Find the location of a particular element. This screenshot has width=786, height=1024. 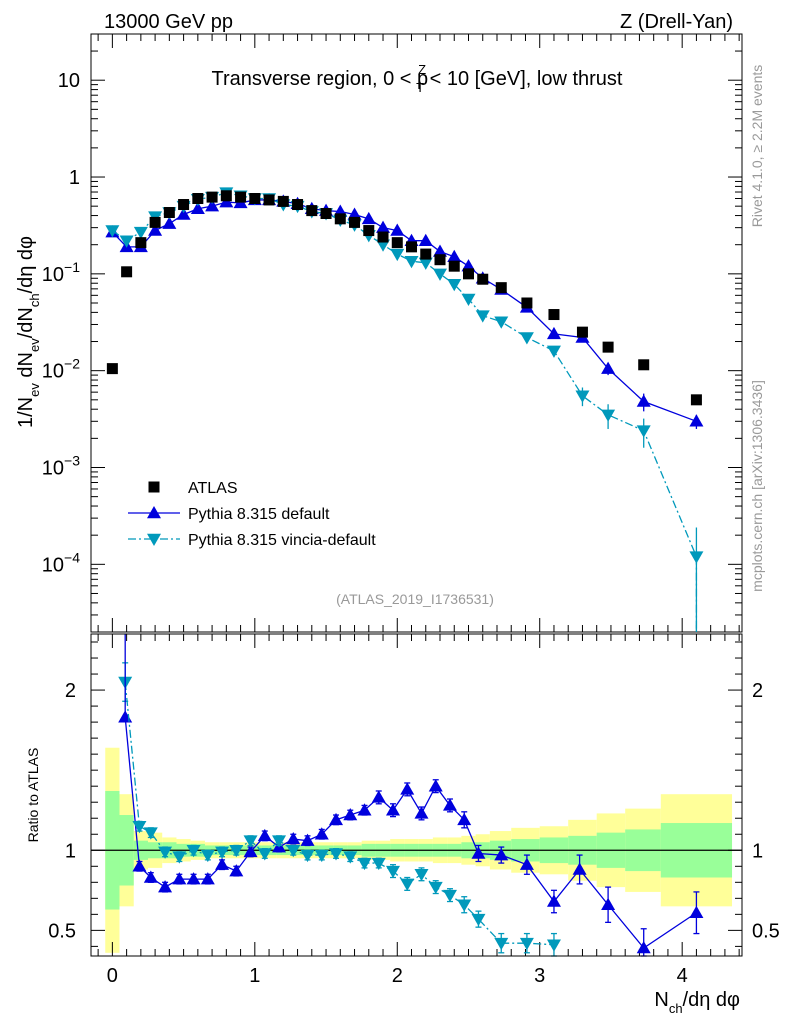

rivet-label: Rivet 4.1.0, ≥ 2.2M events is located at coordinates (757, 146).